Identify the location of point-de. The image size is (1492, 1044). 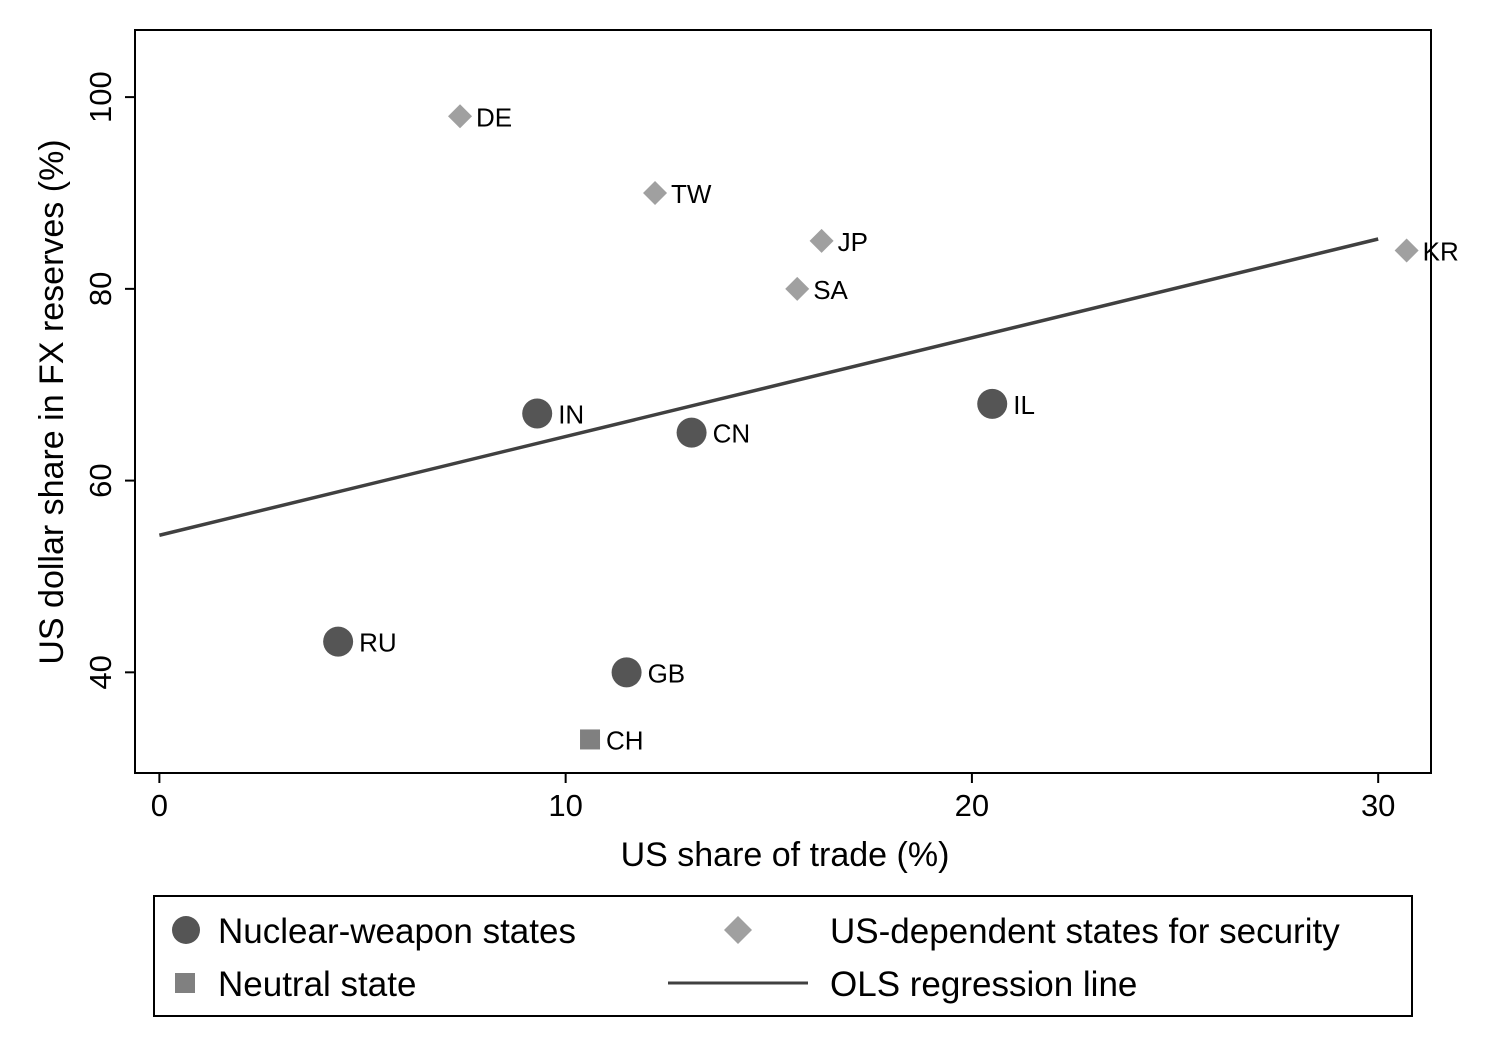
(460, 116).